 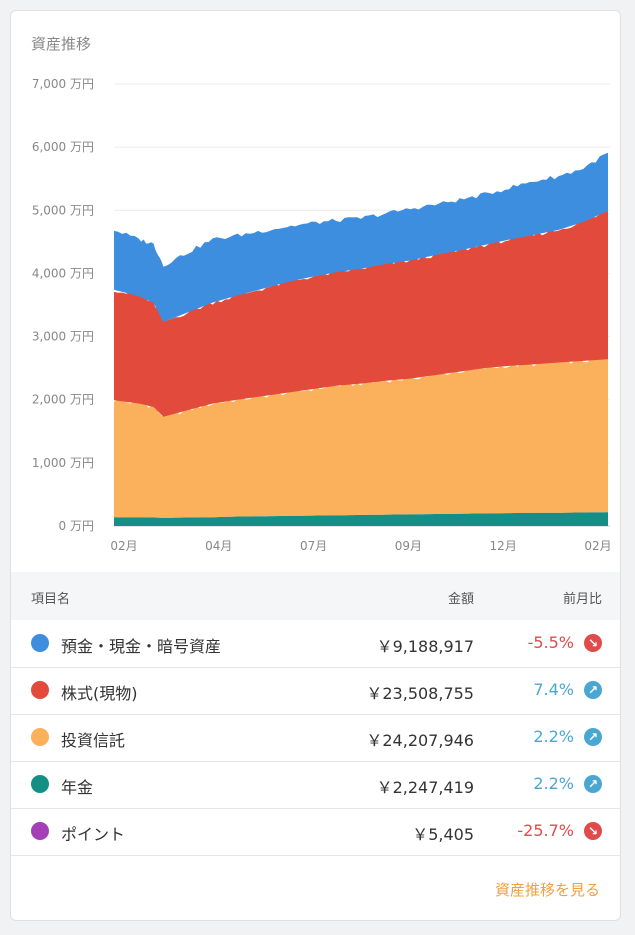 What do you see at coordinates (361, 519) in the screenshot?
I see `series-area-pension` at bounding box center [361, 519].